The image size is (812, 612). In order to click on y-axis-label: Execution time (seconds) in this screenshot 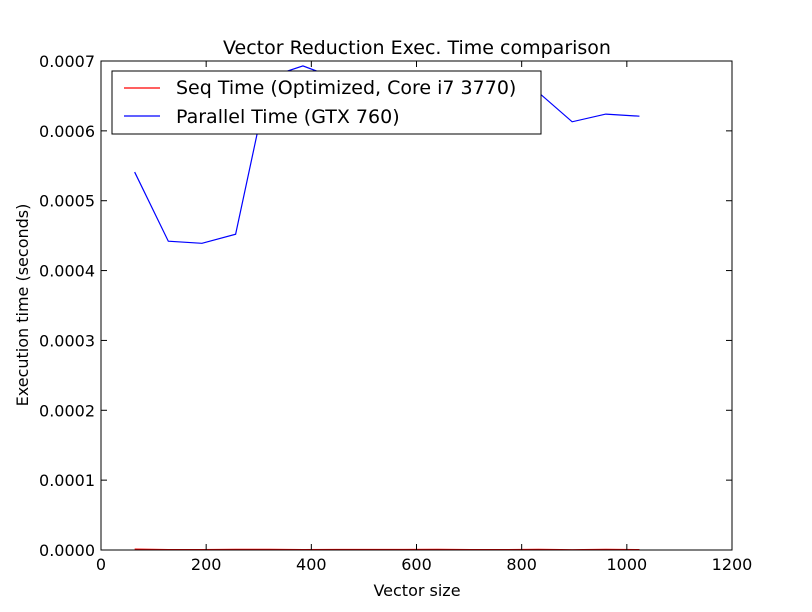, I will do `click(22, 305)`.